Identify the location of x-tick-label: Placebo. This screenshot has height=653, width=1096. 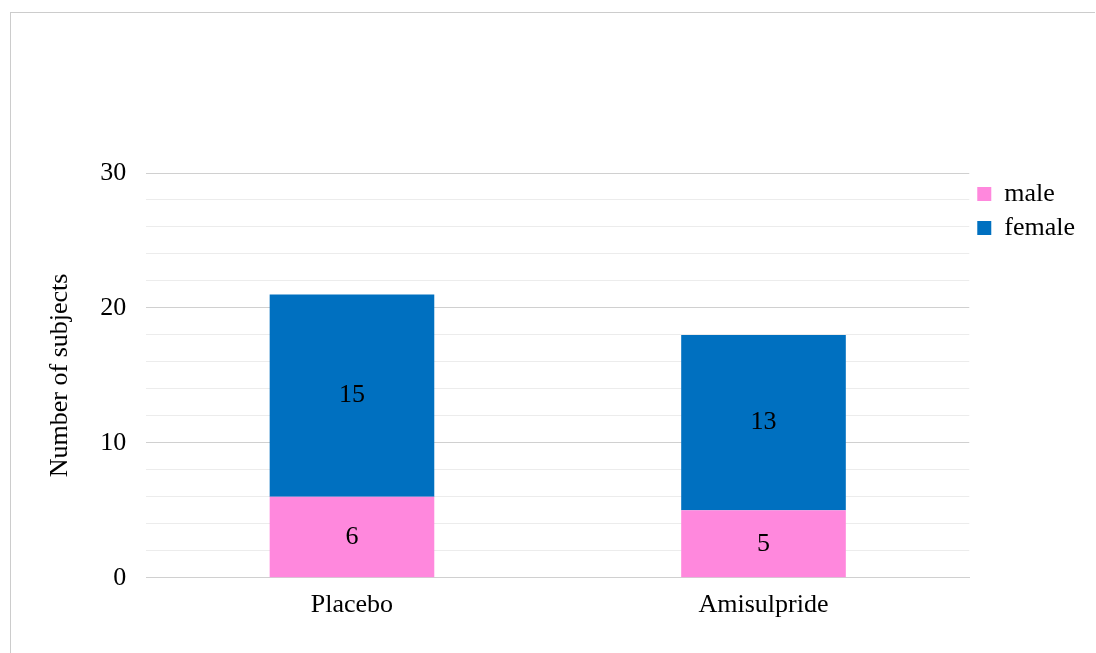
(352, 604).